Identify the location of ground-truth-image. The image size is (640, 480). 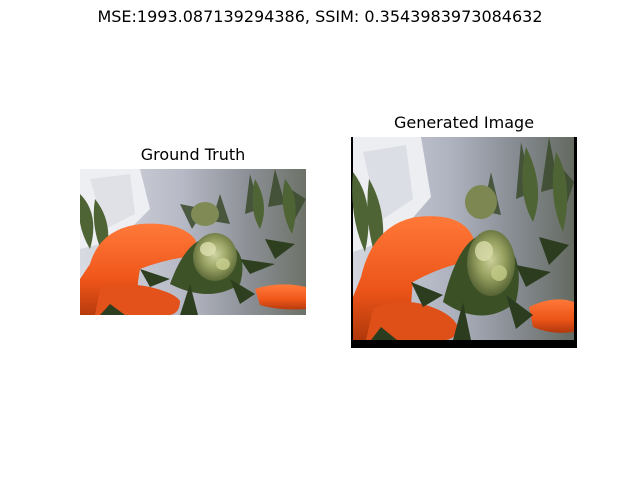
(193, 242).